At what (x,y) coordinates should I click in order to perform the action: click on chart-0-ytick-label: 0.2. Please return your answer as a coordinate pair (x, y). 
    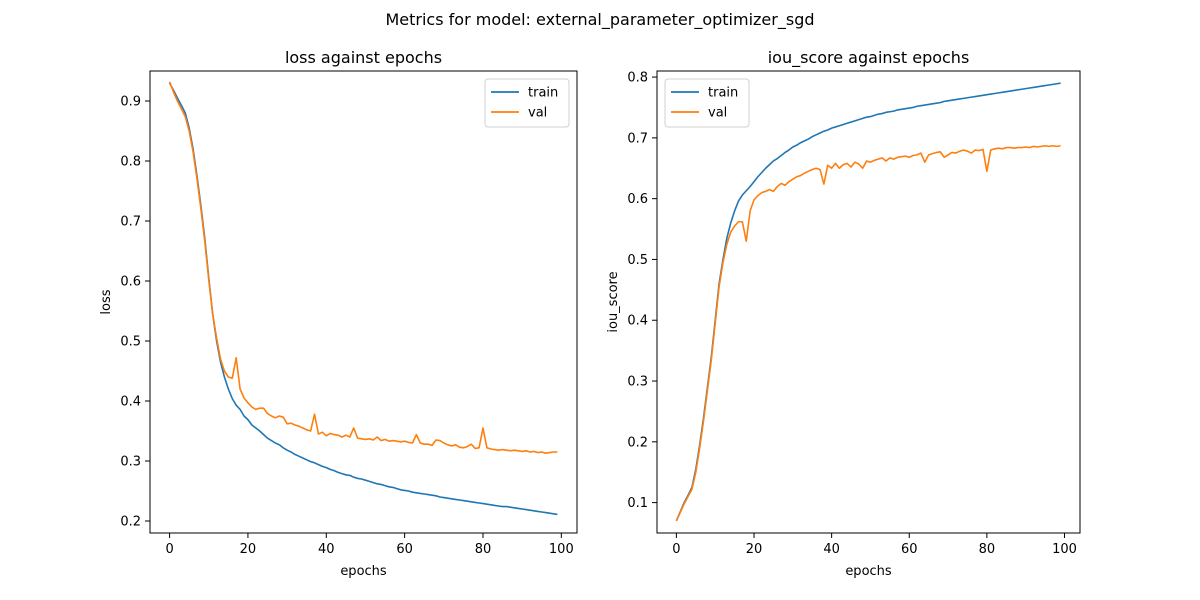
    Looking at the image, I should click on (130, 522).